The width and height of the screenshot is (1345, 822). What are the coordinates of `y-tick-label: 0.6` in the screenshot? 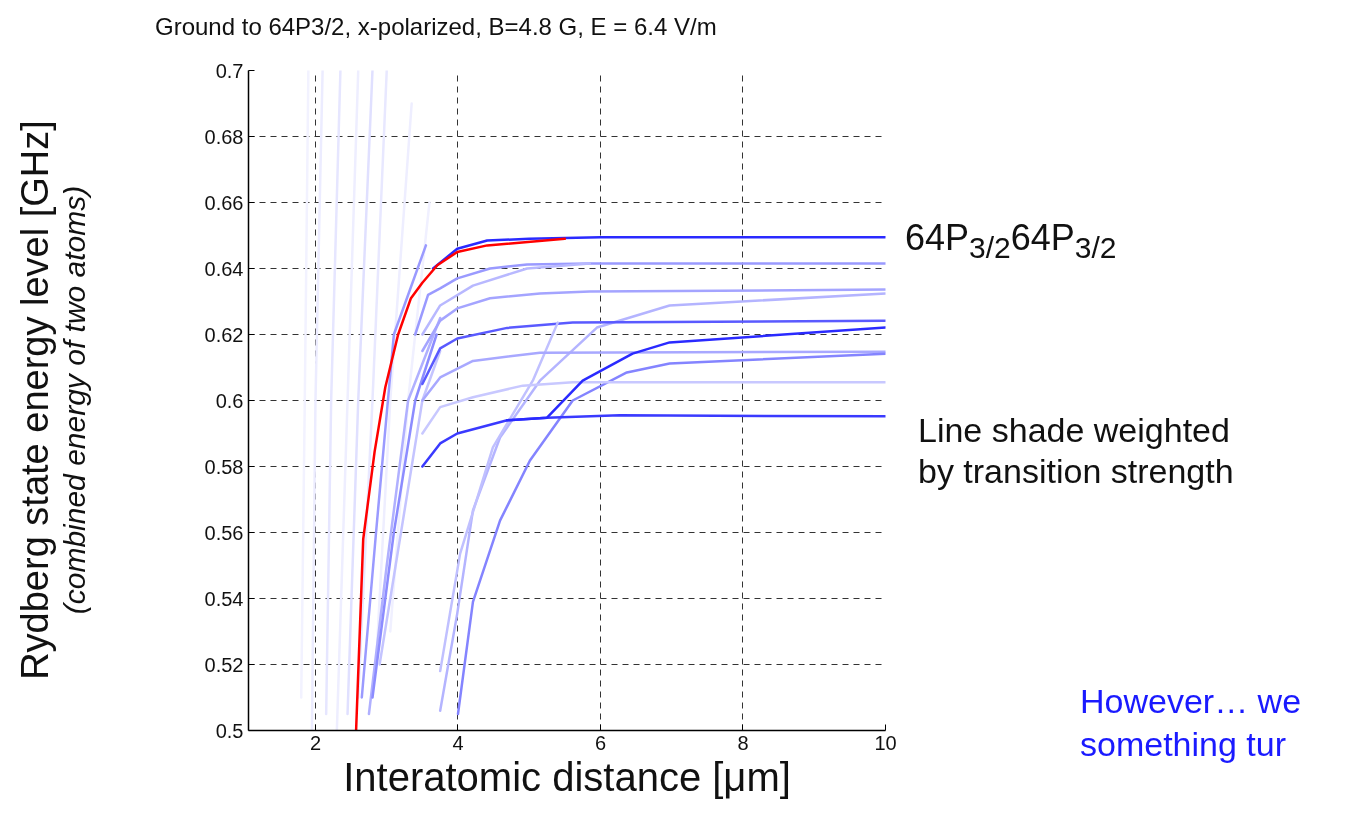 It's located at (229, 400).